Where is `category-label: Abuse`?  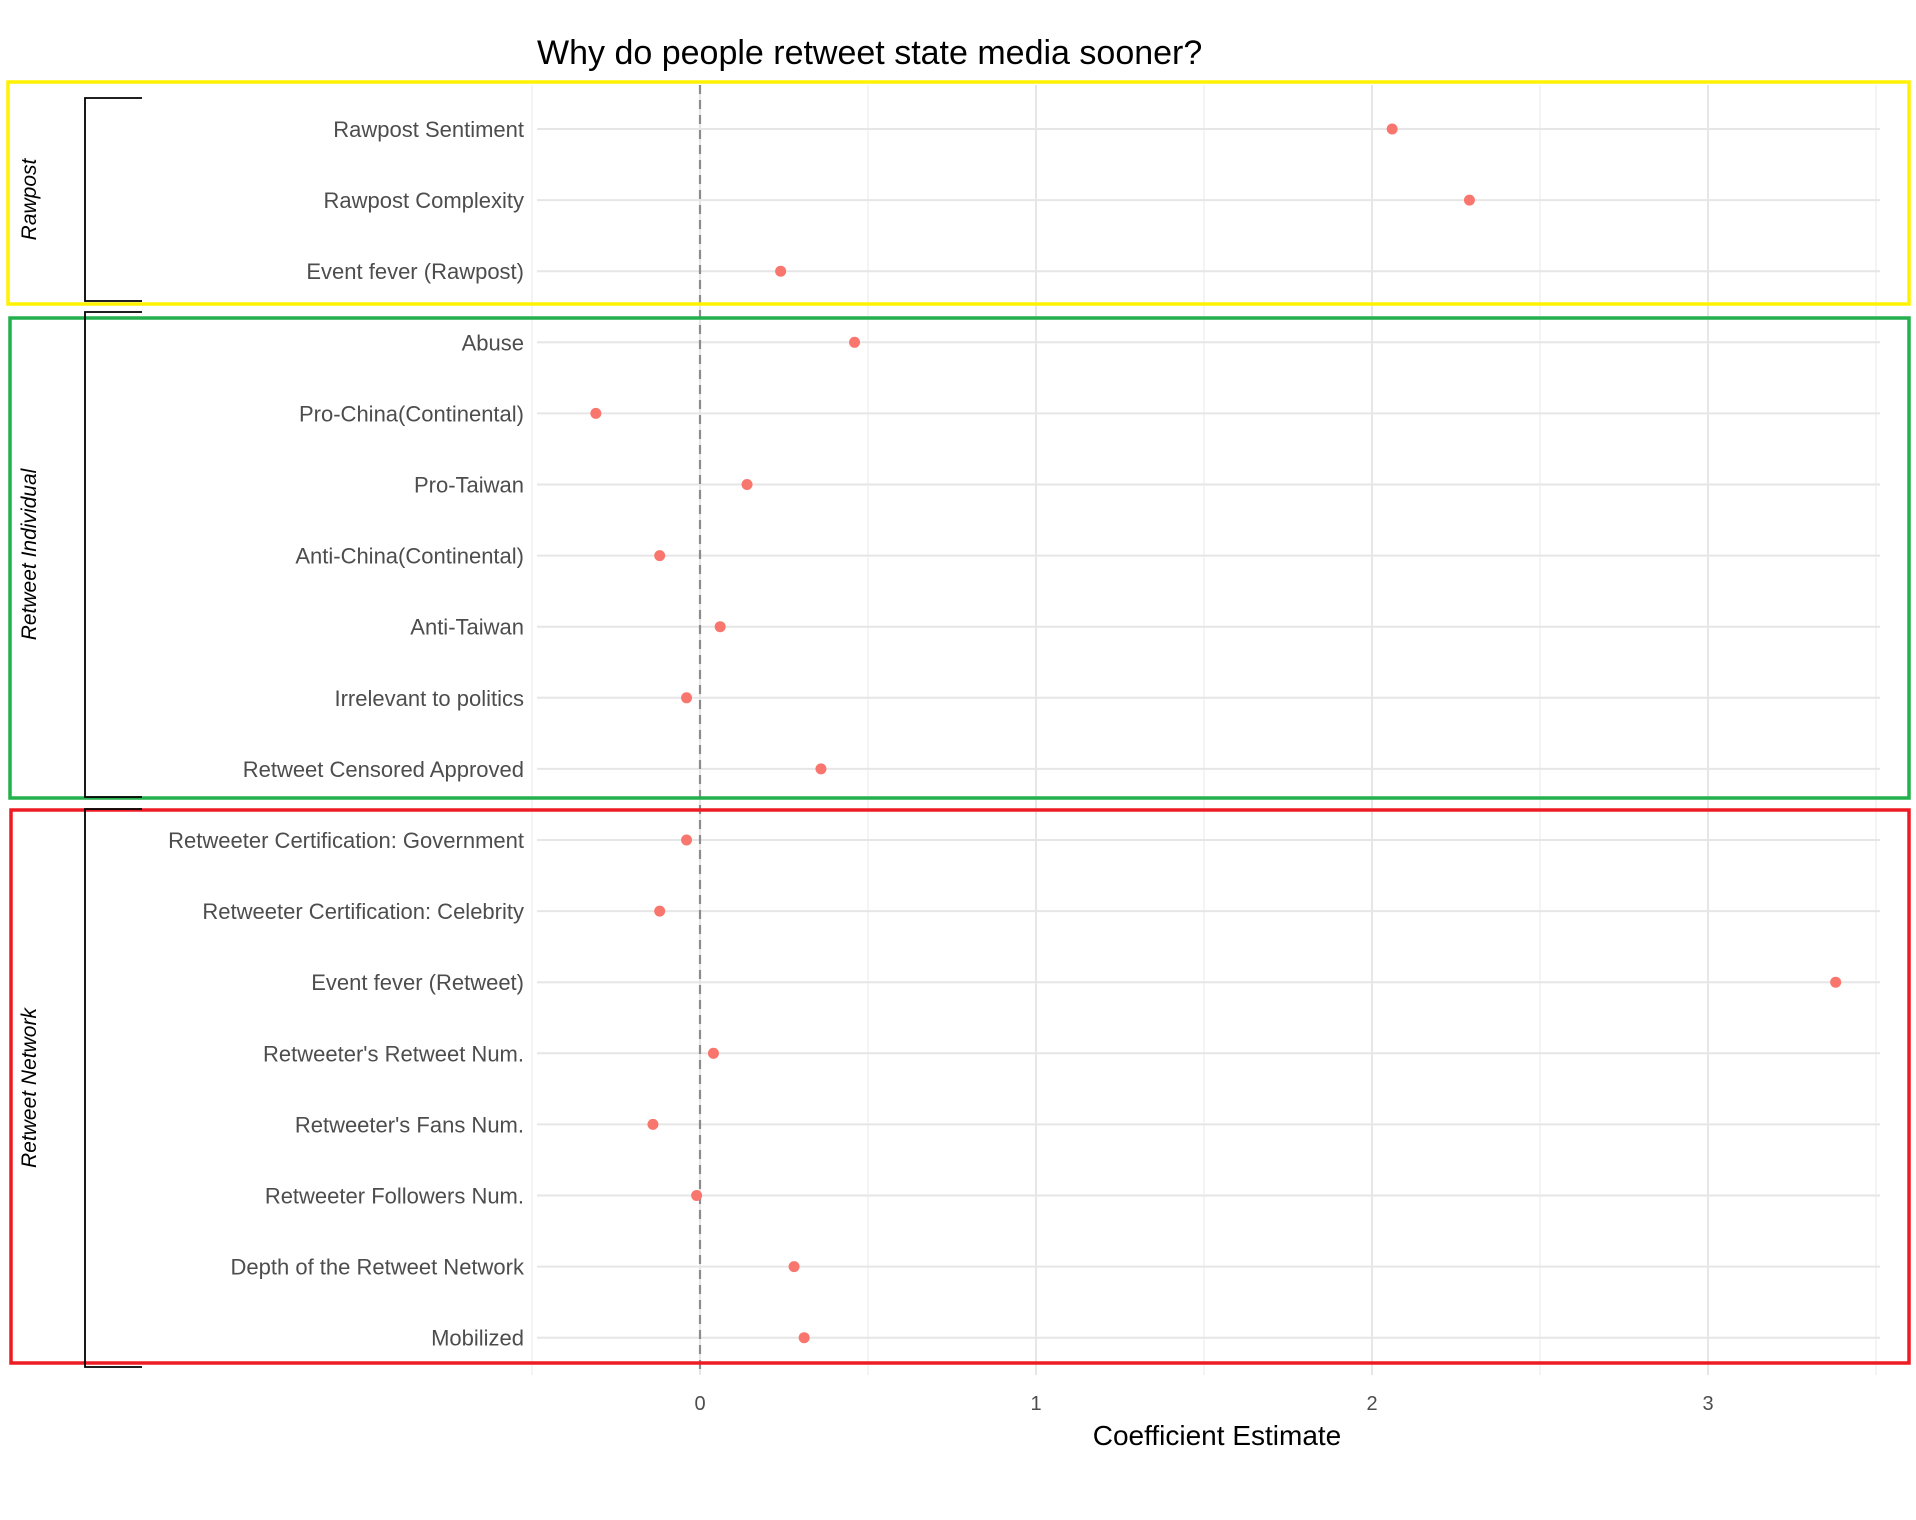 category-label: Abuse is located at coordinates (493, 342).